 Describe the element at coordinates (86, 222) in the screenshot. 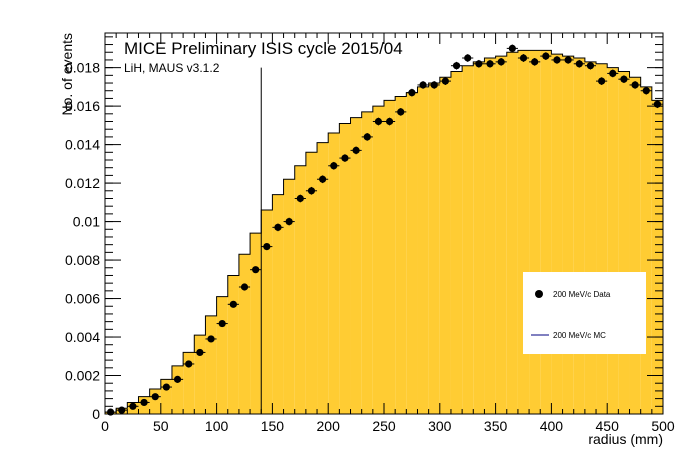

I see `y-tick-label: 0.01` at that location.